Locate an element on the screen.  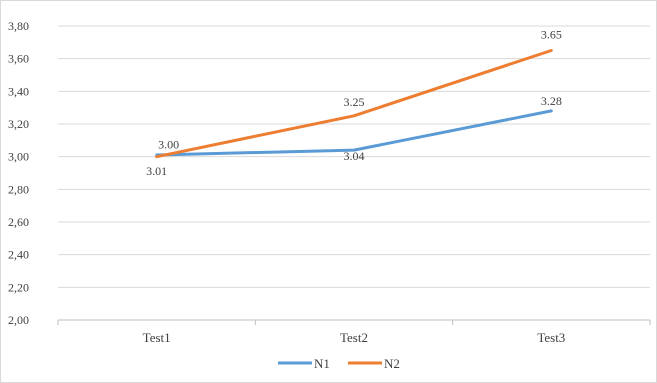
x-axis: Test1 Test2 Test3 is located at coordinates (354, 332).